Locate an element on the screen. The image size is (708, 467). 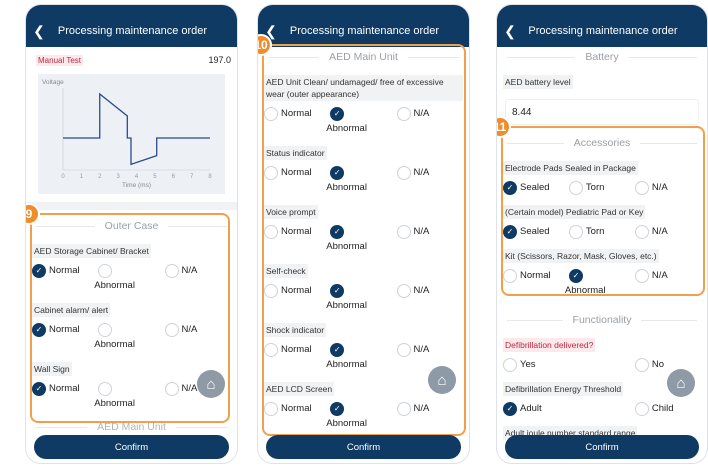
highlight-box is located at coordinates (130, 318).